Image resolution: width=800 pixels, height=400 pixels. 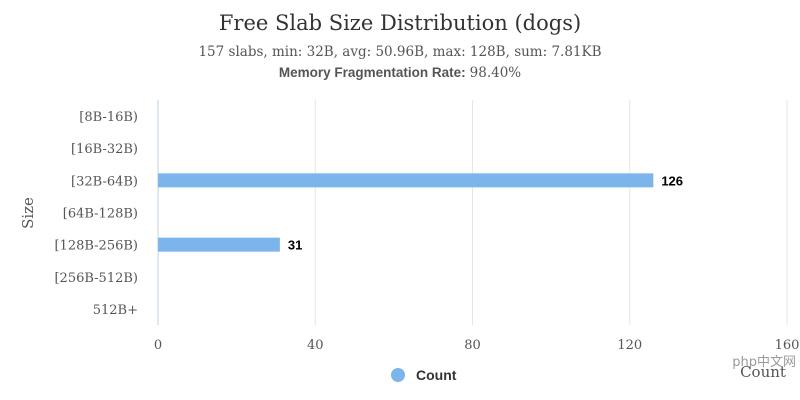 I want to click on bar-data-label: 31, so click(x=295, y=245).